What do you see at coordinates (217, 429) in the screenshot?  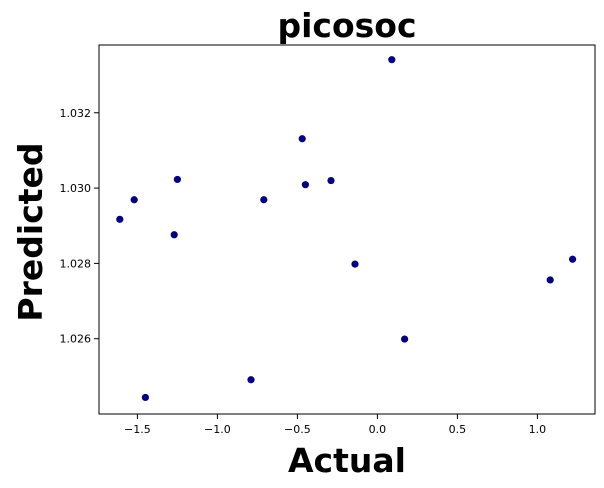 I see `x-tick-label: −1.0` at bounding box center [217, 429].